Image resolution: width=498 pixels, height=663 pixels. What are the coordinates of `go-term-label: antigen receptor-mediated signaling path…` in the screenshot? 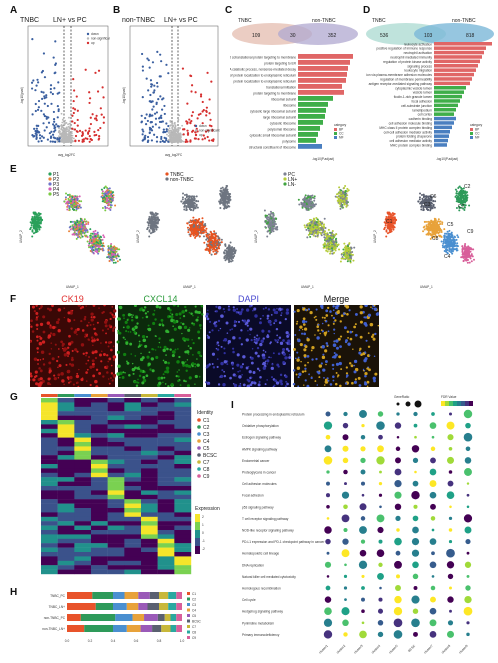 It's located at (401, 84).